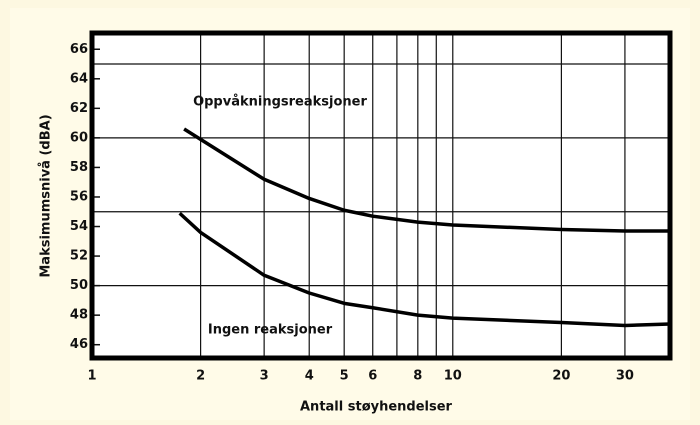  What do you see at coordinates (264, 376) in the screenshot?
I see `x-tick-label: 3` at bounding box center [264, 376].